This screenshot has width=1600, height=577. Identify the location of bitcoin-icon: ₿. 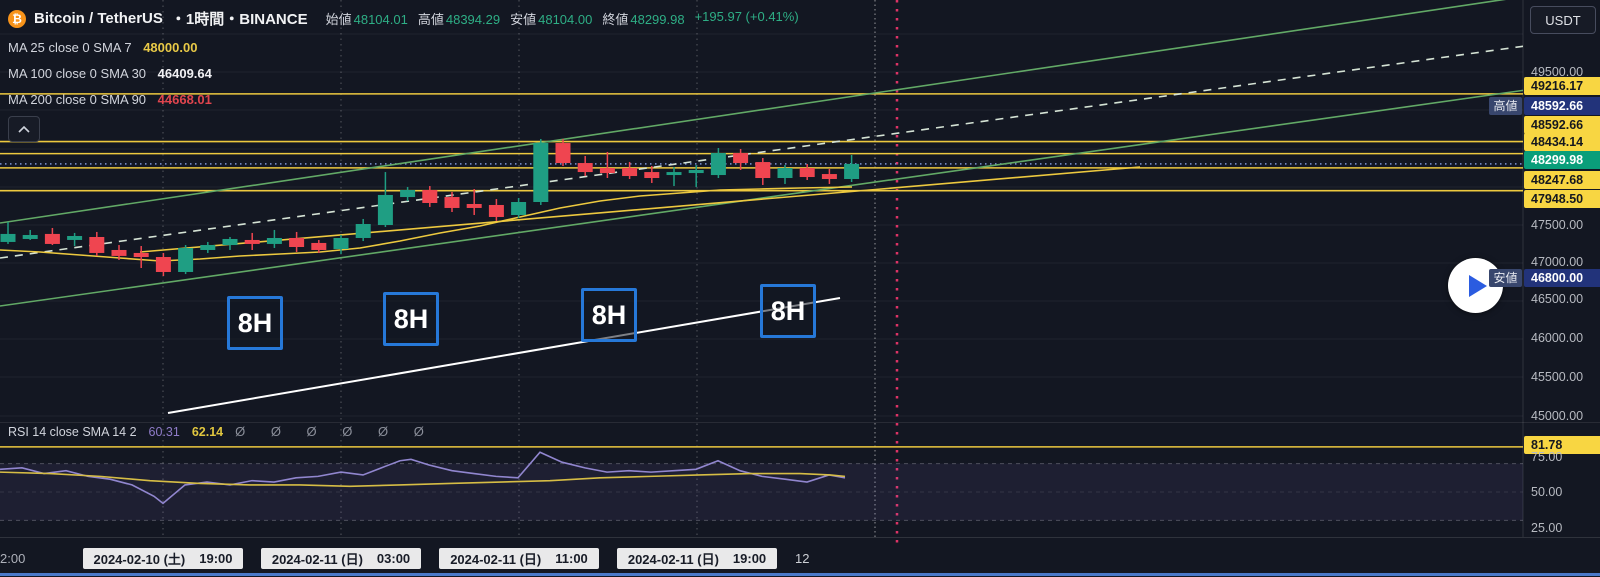
(17, 18).